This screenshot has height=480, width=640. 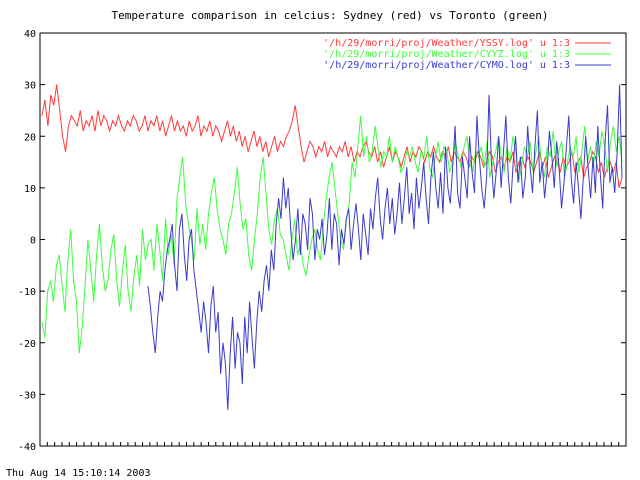 I want to click on y-tick-label: -20, so click(x=27, y=344).